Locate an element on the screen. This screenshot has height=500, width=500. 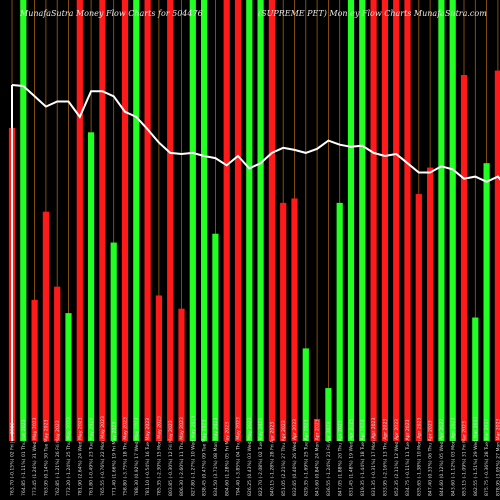
x-tick-label: 847.40 (0.33%) 06 Thu Apr 2023 is located at coordinates (431, 458).